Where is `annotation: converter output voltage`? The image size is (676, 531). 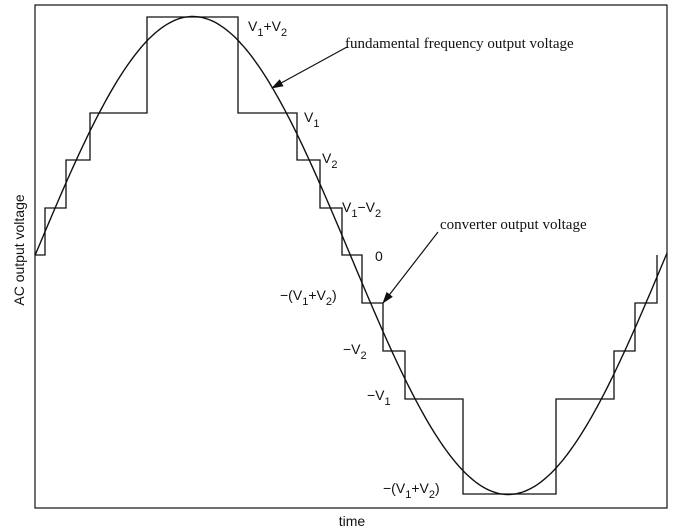 annotation: converter output voltage is located at coordinates (513, 225).